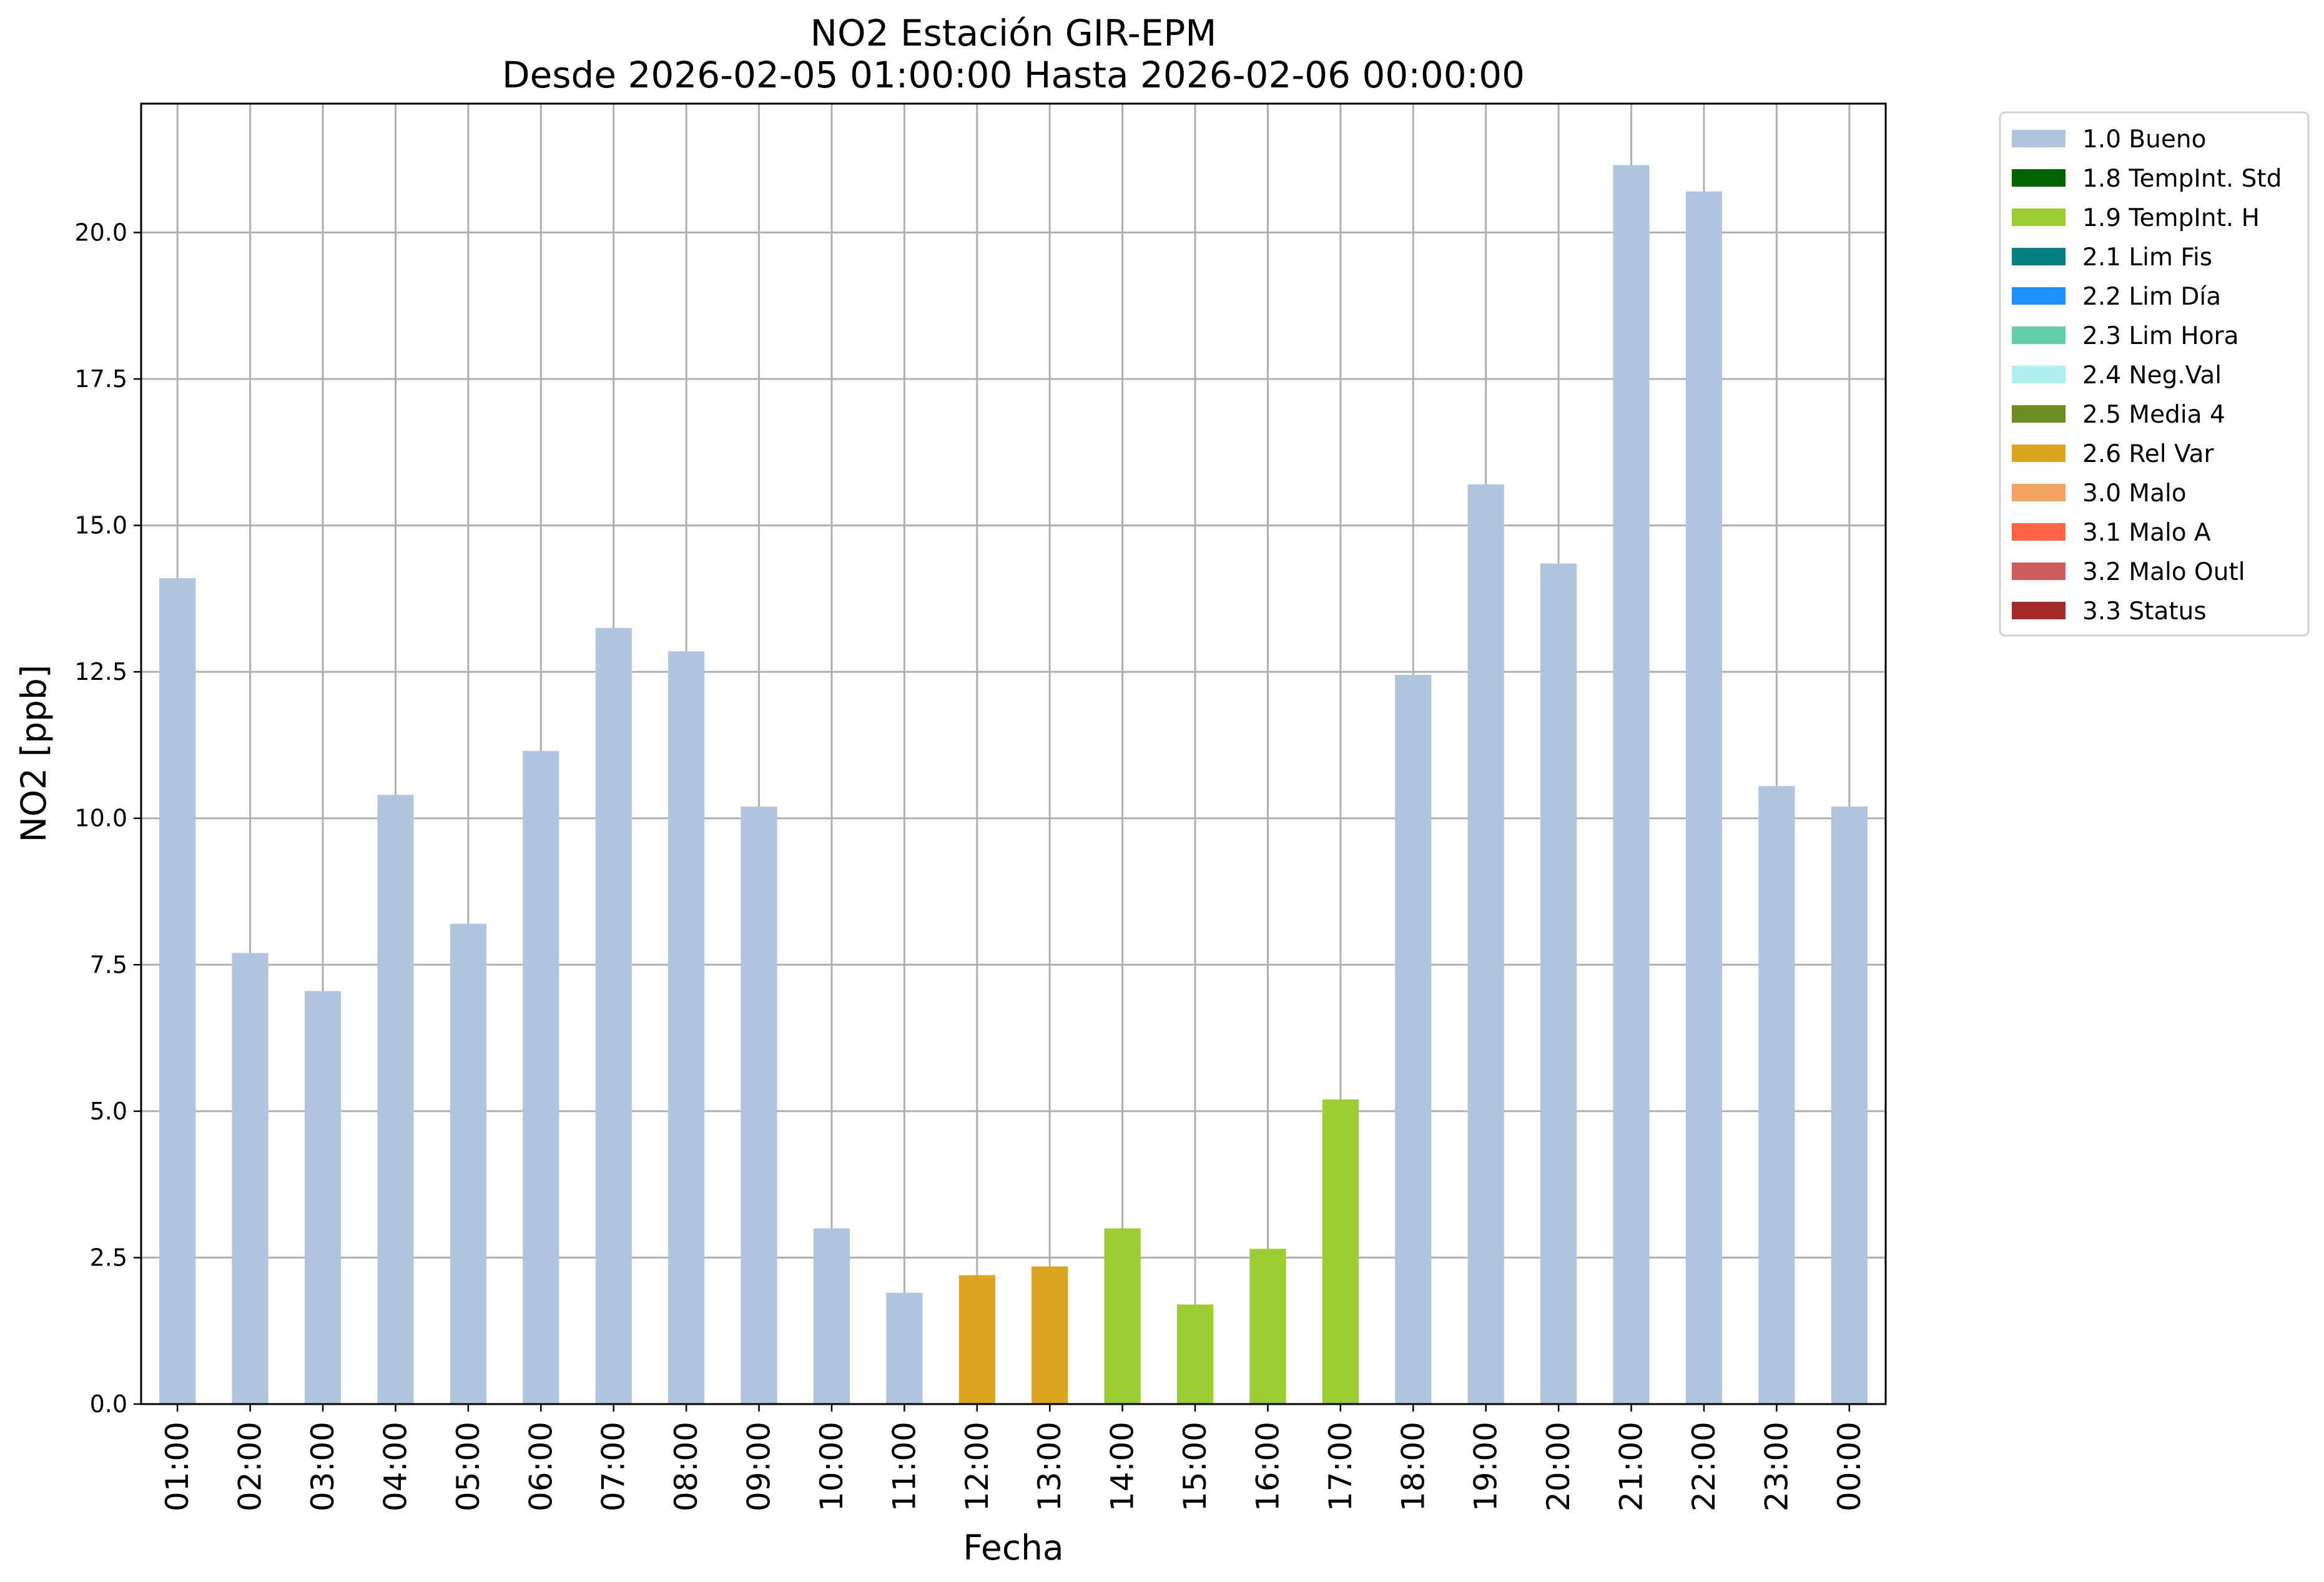 This screenshot has width=2324, height=1582. I want to click on legend-label: 3.3 Status, so click(2144, 611).